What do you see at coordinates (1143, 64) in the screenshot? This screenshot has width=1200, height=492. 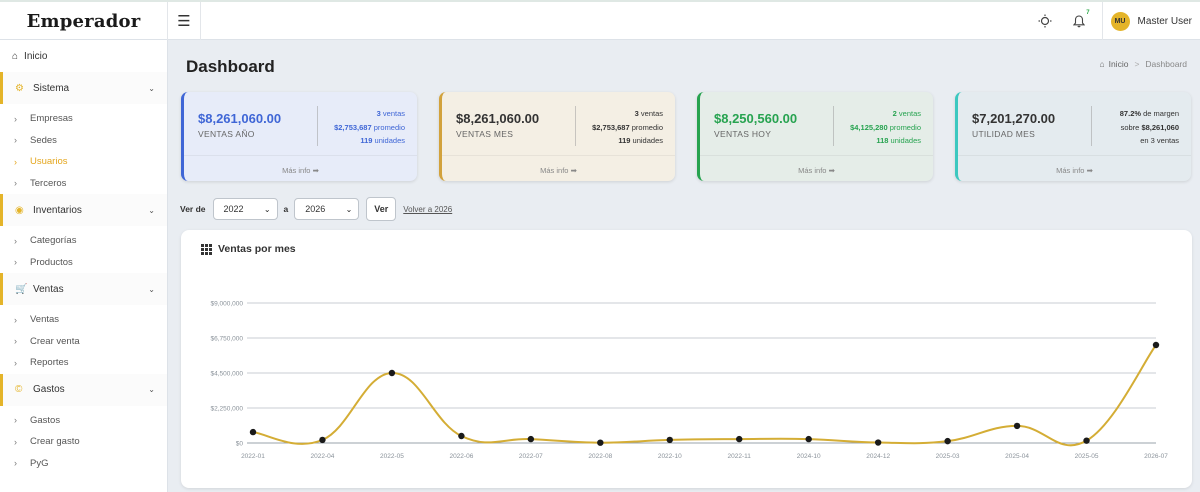 I see `breadcrumb: ⌂ Inicio > Dashboard` at bounding box center [1143, 64].